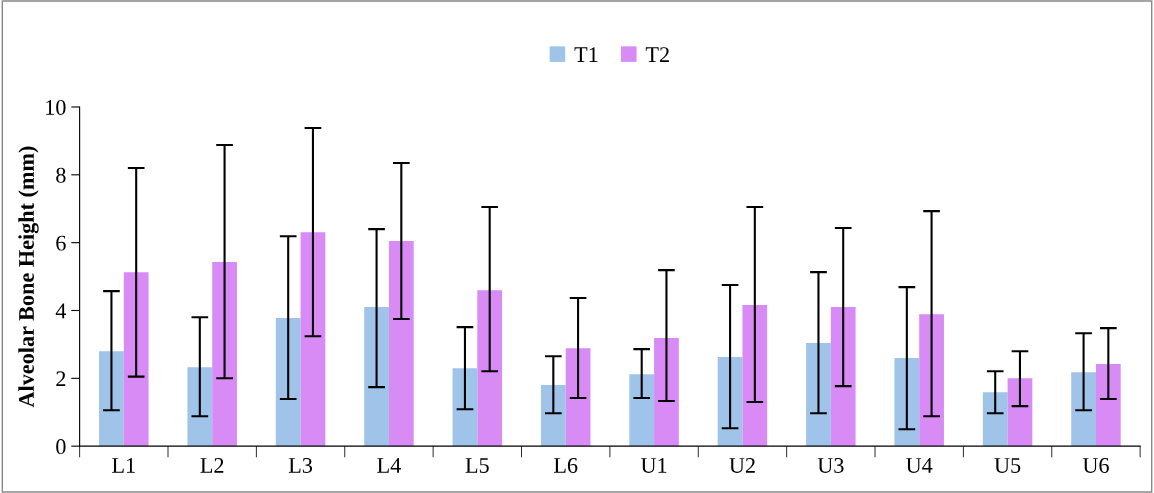 The image size is (1154, 493). I want to click on legend-label: T2, so click(657, 54).